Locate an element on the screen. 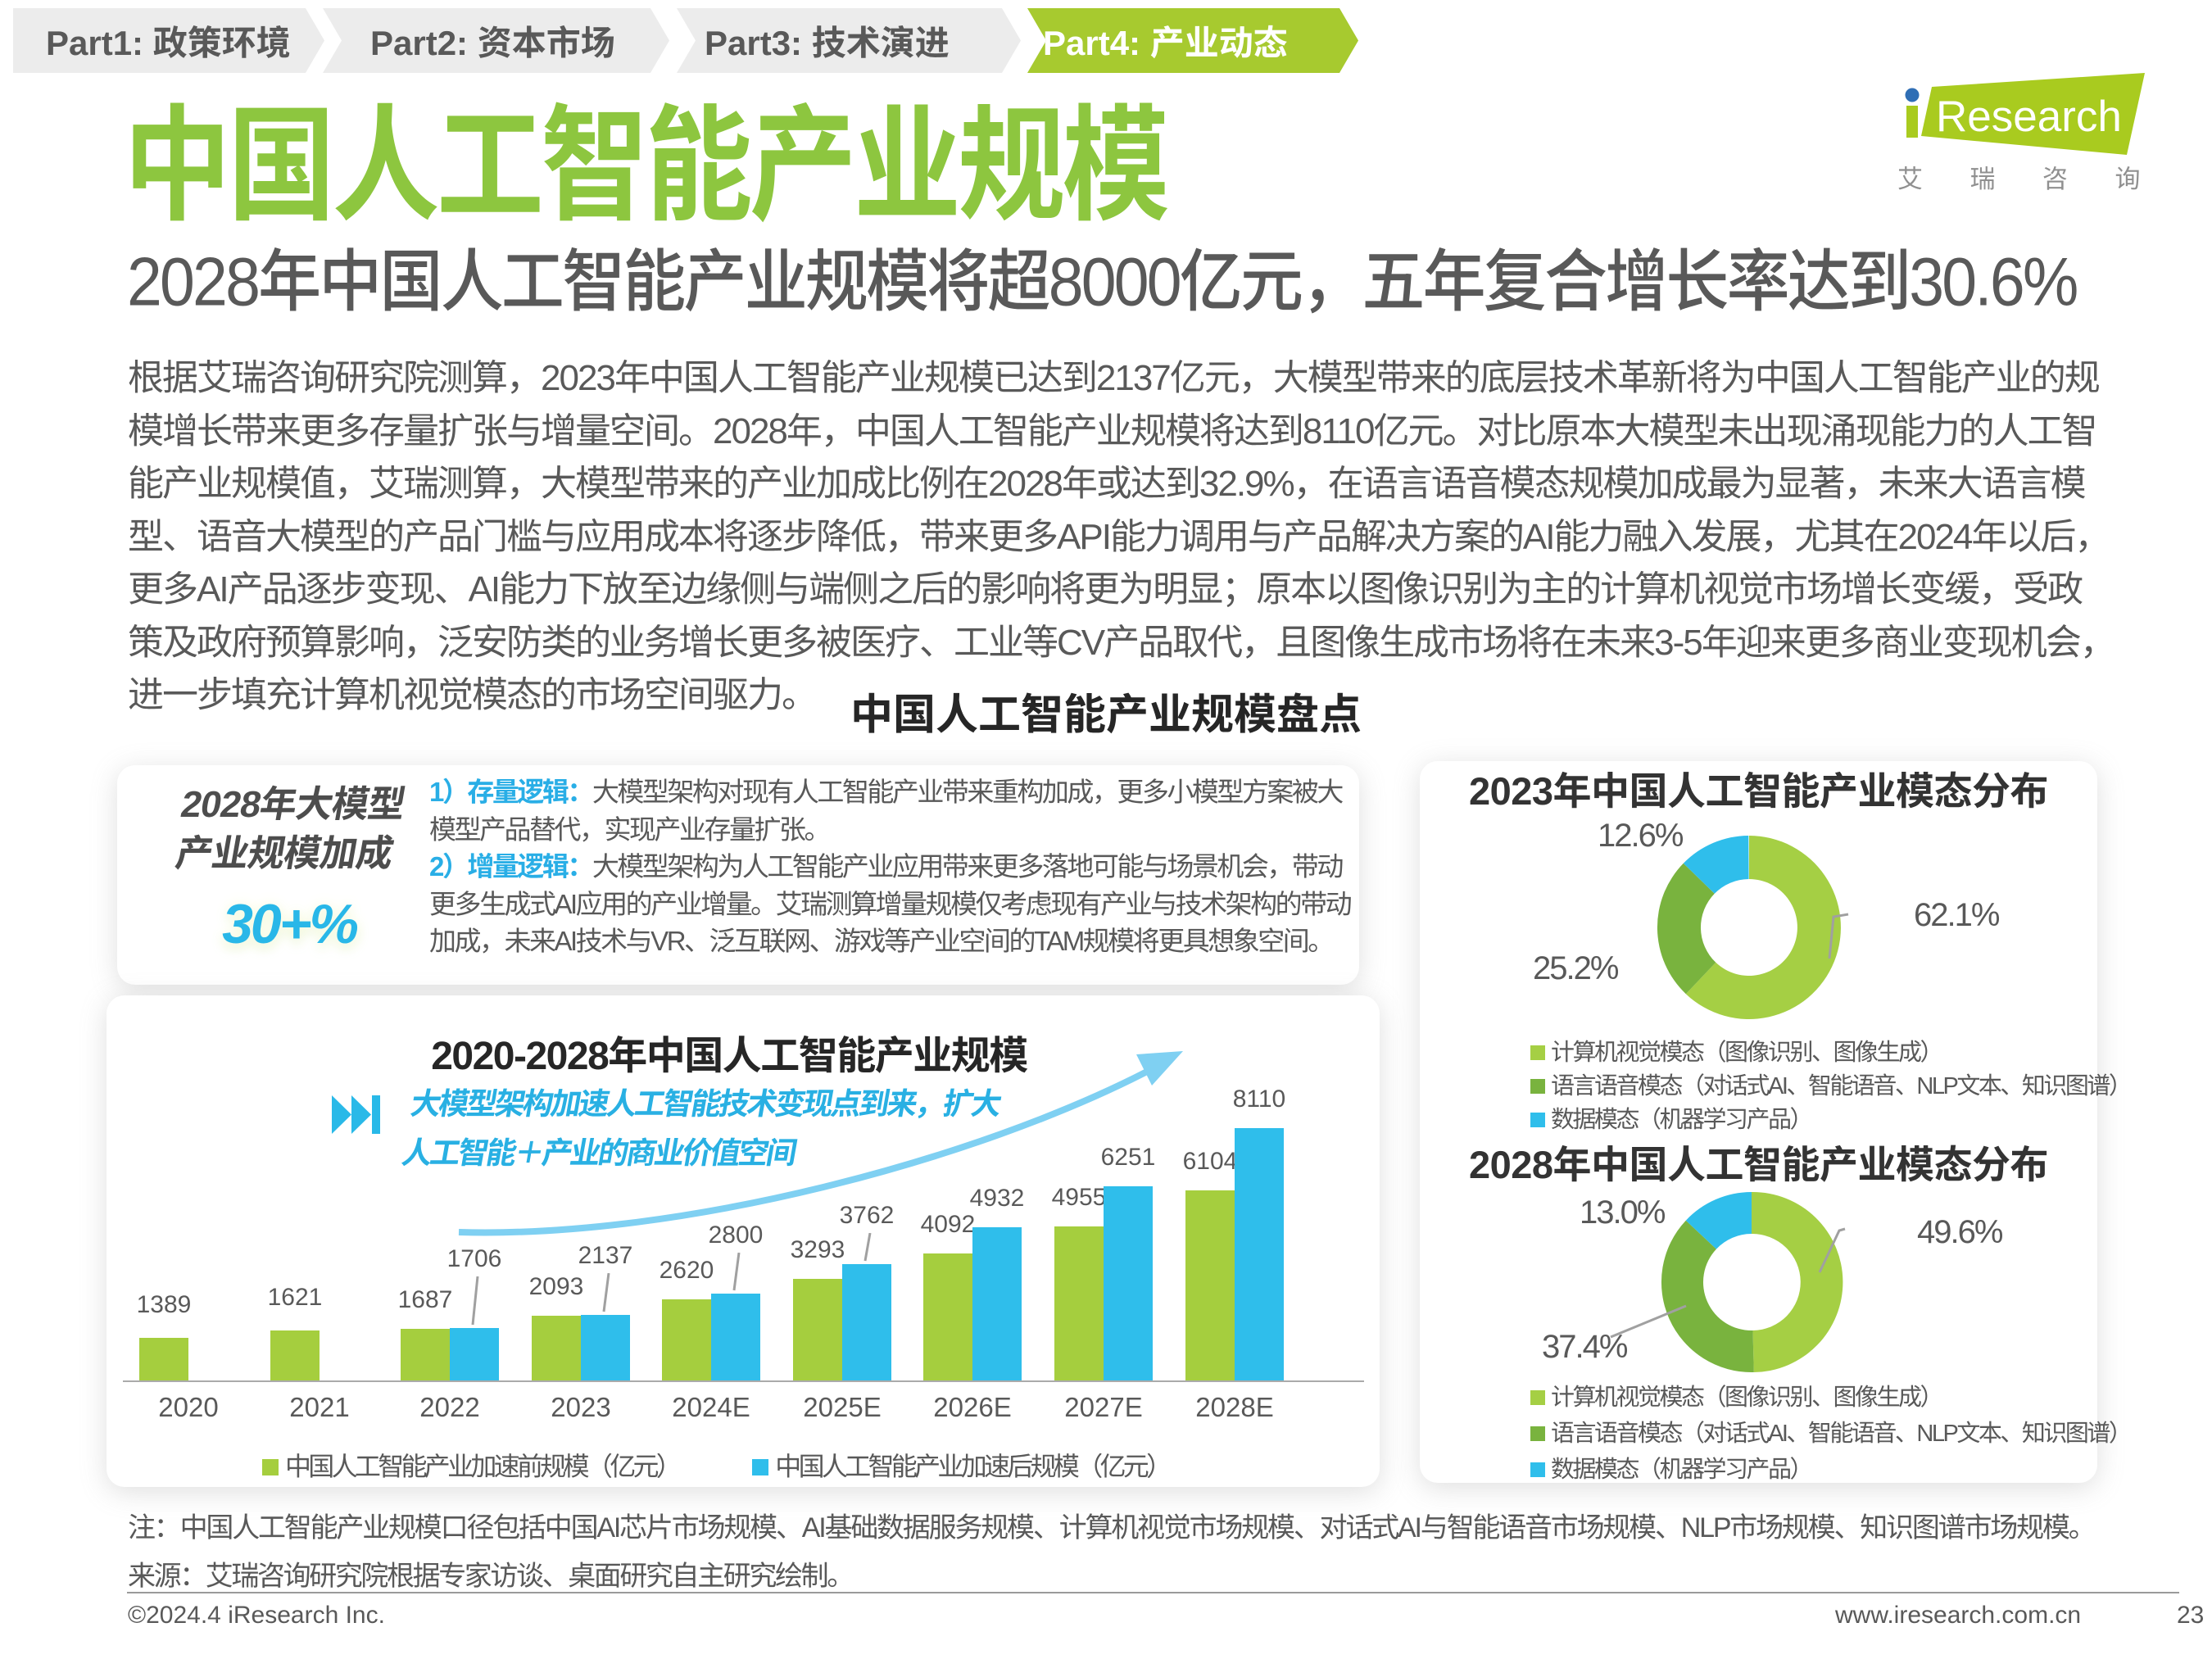  svg-text: Research is located at coordinates (2029, 117).